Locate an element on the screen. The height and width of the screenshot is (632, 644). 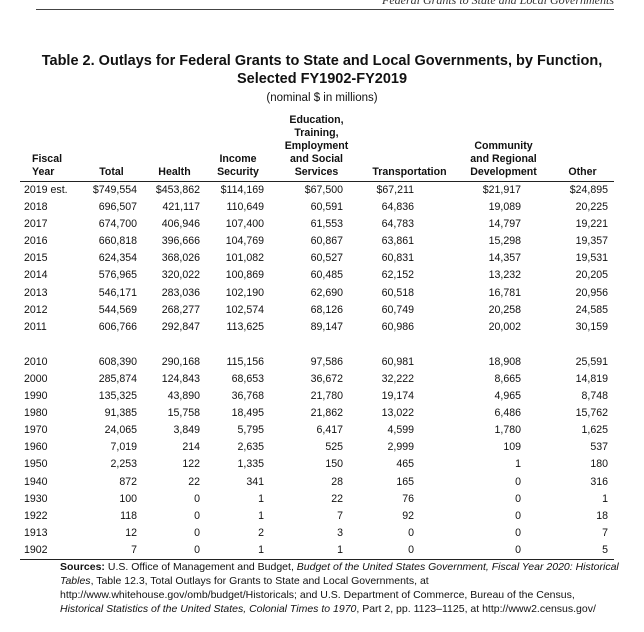
value-cell: 1,625 is located at coordinates (594, 430).